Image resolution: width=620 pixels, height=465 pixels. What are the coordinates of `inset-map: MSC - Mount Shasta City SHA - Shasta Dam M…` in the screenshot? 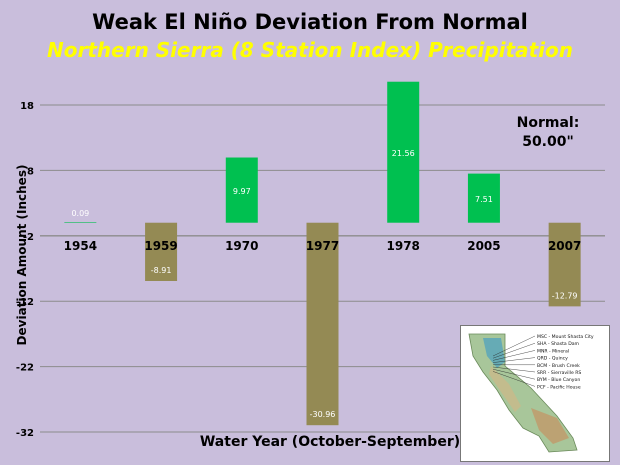 It's located at (535, 393).